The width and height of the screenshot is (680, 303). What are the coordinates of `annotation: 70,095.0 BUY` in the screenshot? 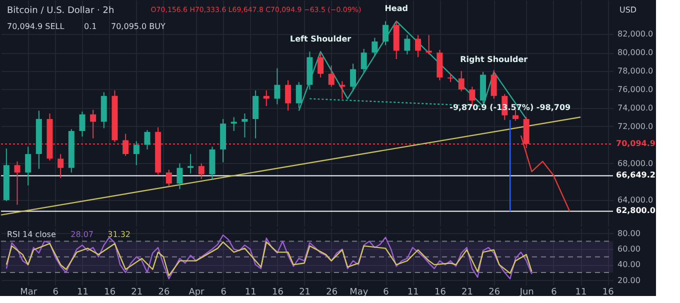 It's located at (138, 26).